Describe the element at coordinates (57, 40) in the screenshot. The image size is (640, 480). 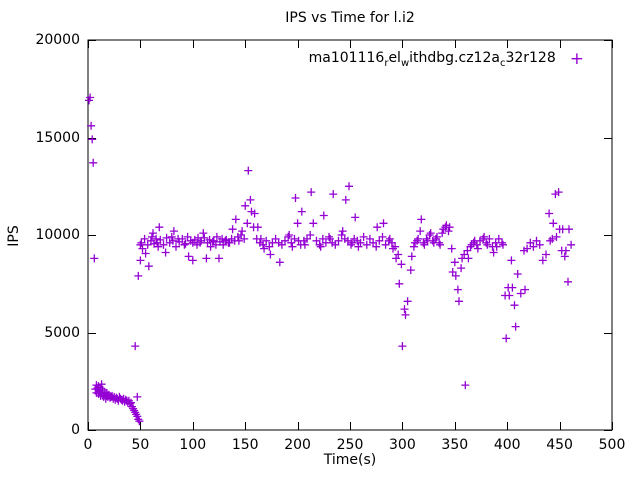
I see `y-tick-label: 20000` at that location.